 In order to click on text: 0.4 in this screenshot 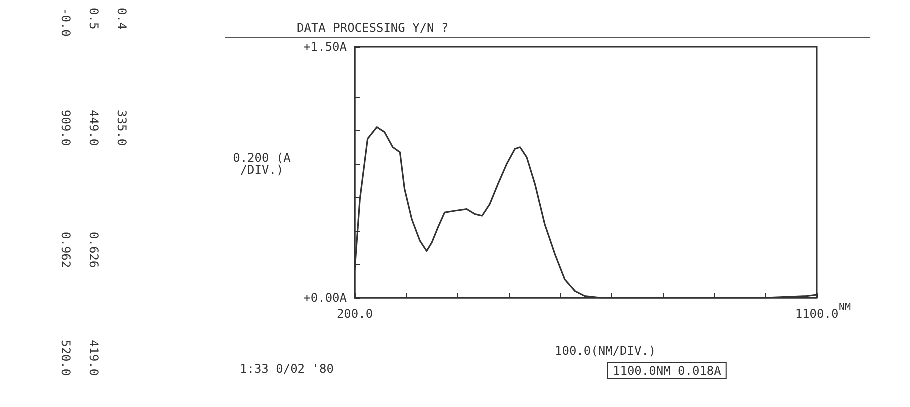, I will do `click(122, 19)`.